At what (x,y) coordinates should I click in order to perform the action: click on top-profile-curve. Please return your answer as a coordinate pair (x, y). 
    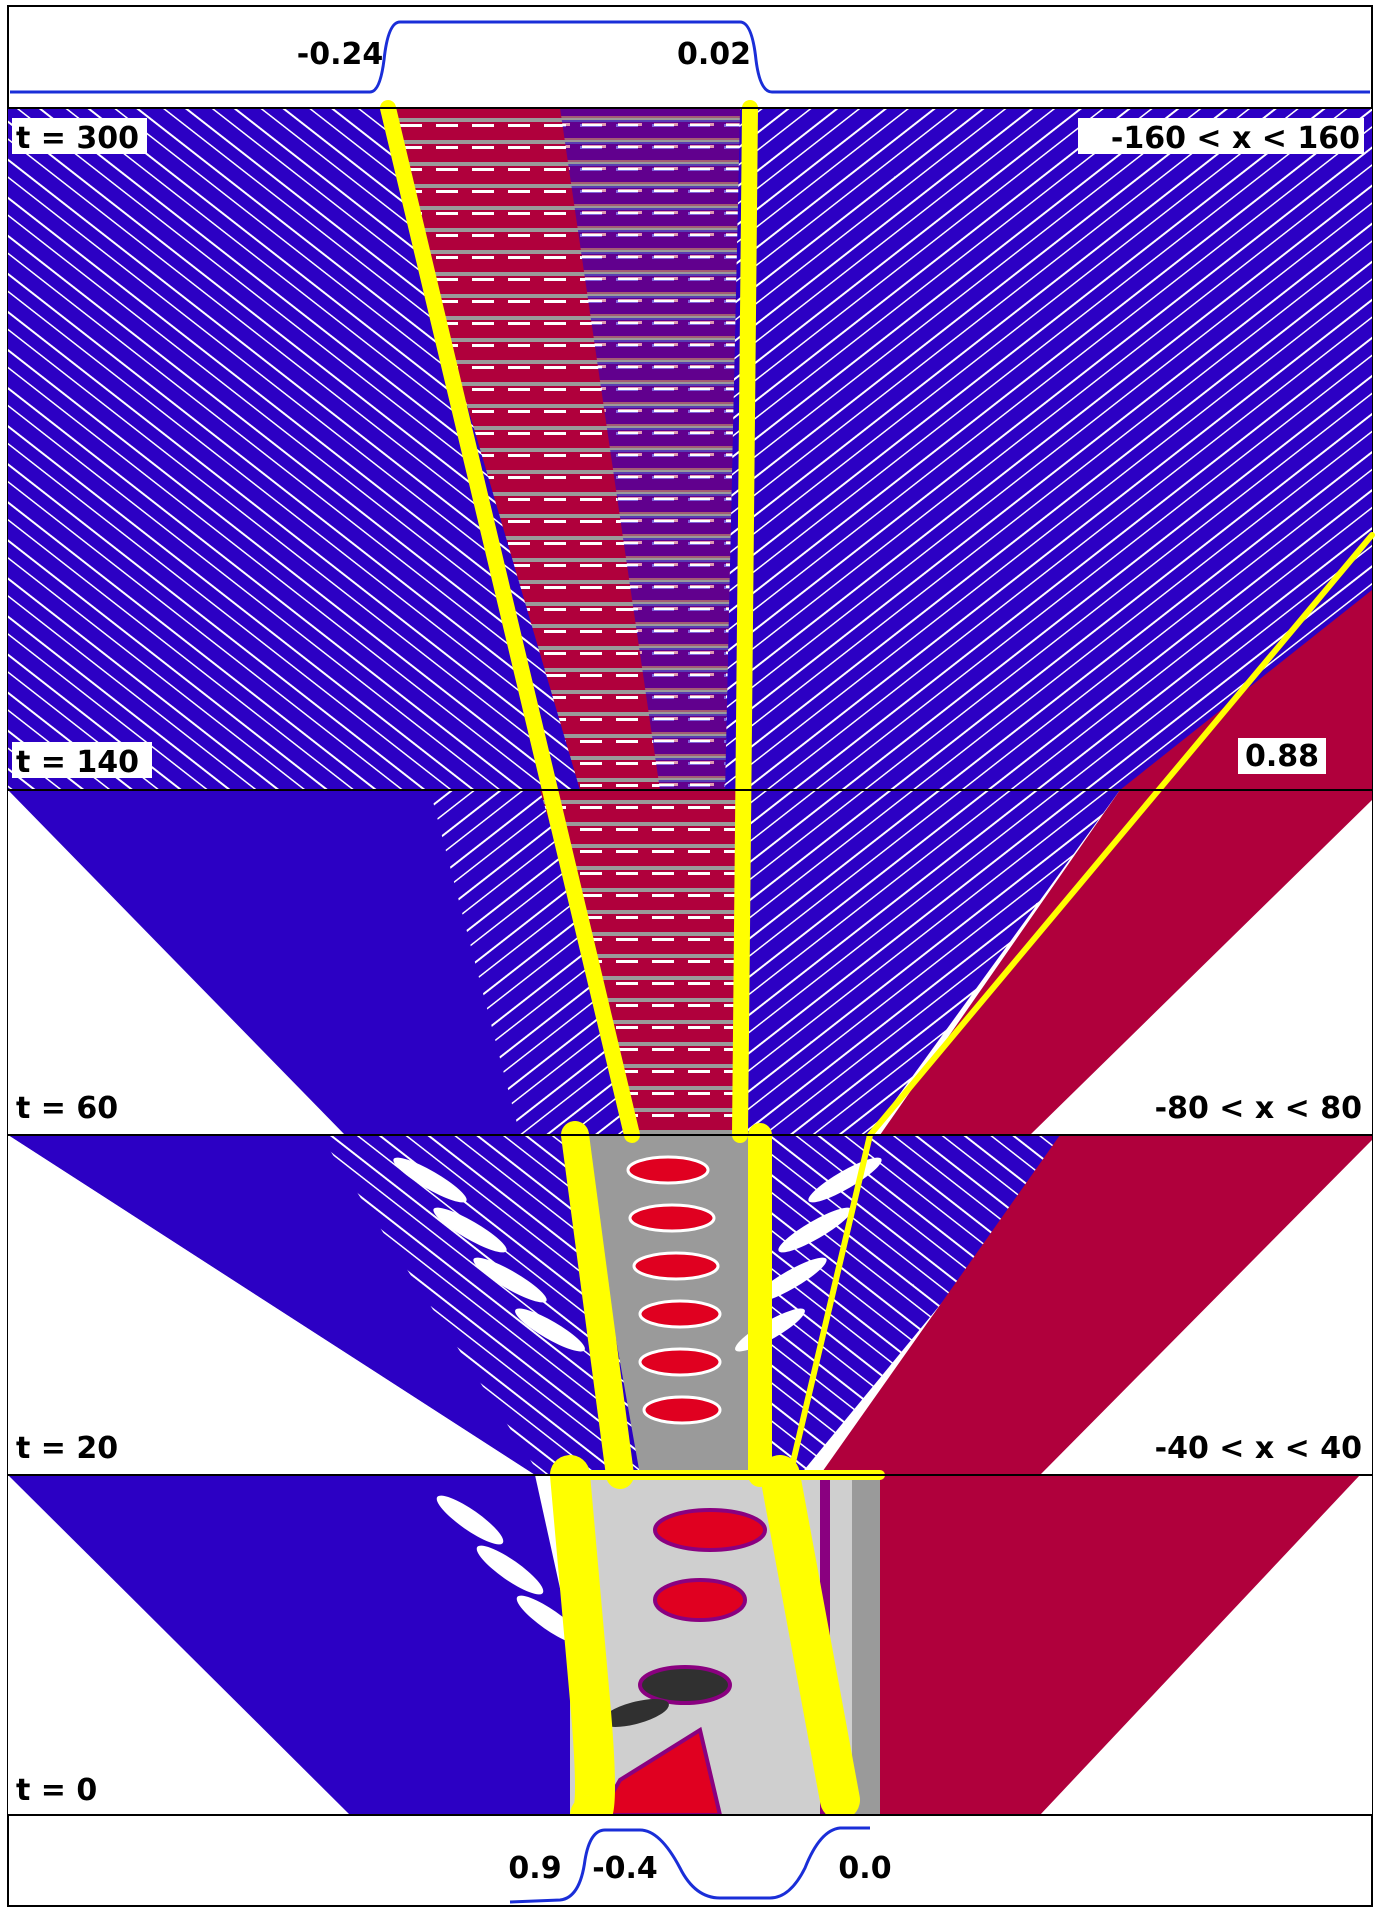
    Looking at the image, I should click on (690, 57).